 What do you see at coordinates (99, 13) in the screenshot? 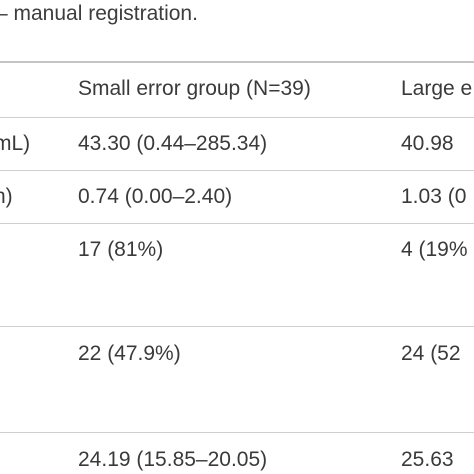
I see `table-caption: – manual registration.` at bounding box center [99, 13].